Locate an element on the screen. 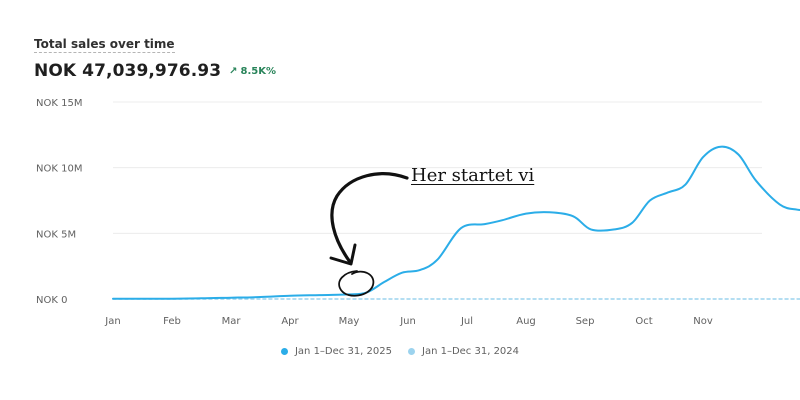 This screenshot has width=800, height=400. annotation-label: Her startet vi is located at coordinates (473, 175).